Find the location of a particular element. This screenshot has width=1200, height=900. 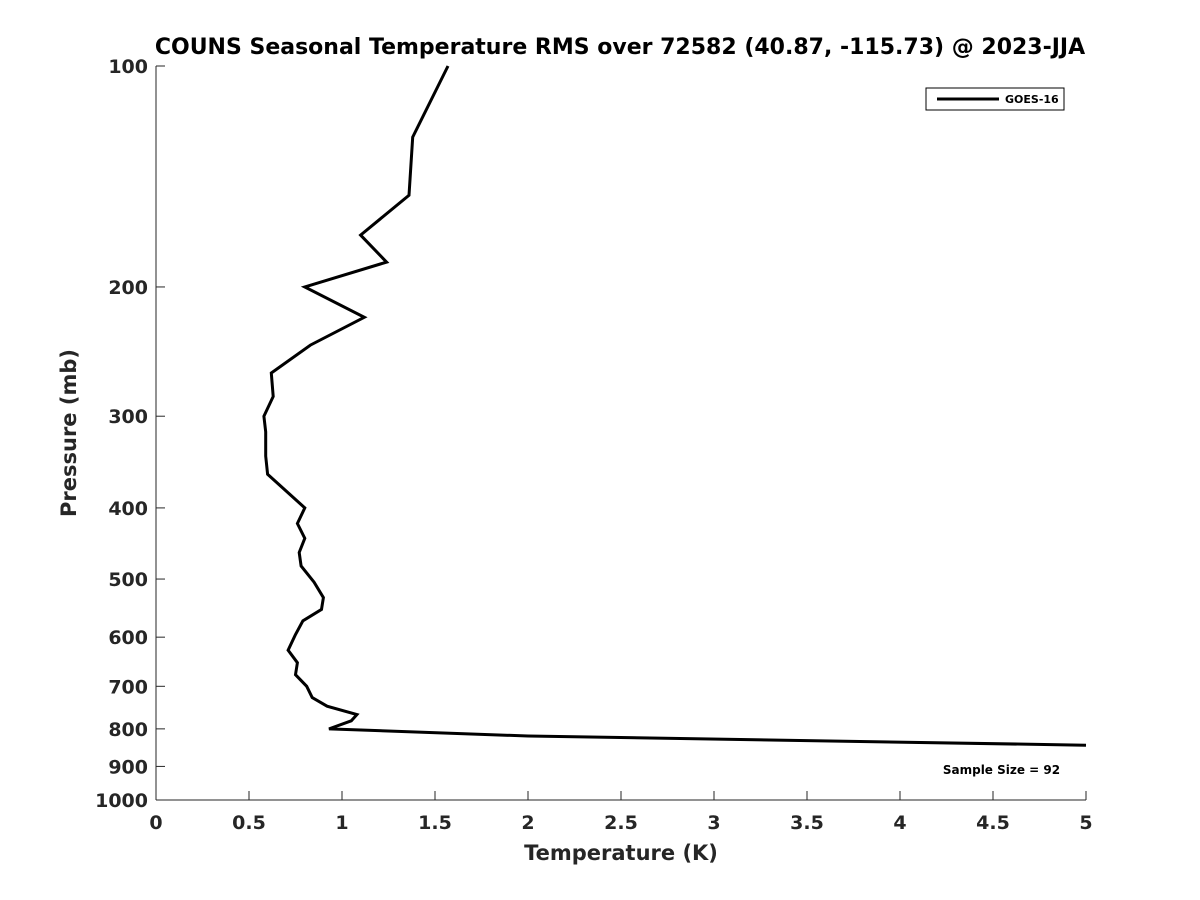

x-tick-label: 5 is located at coordinates (1085, 823).